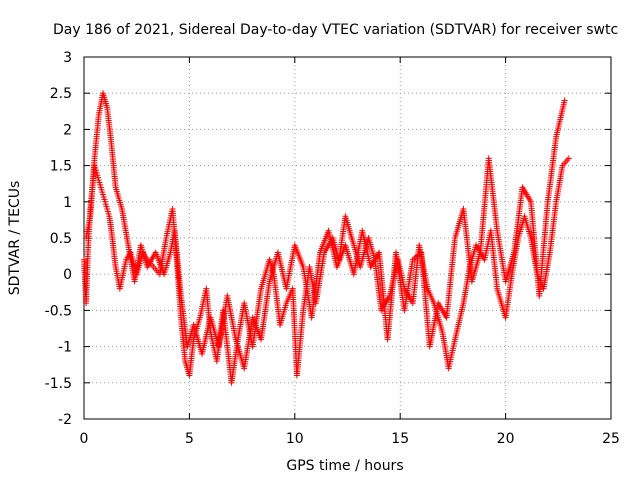  I want to click on y-tick-label: 2.5, so click(61, 94).